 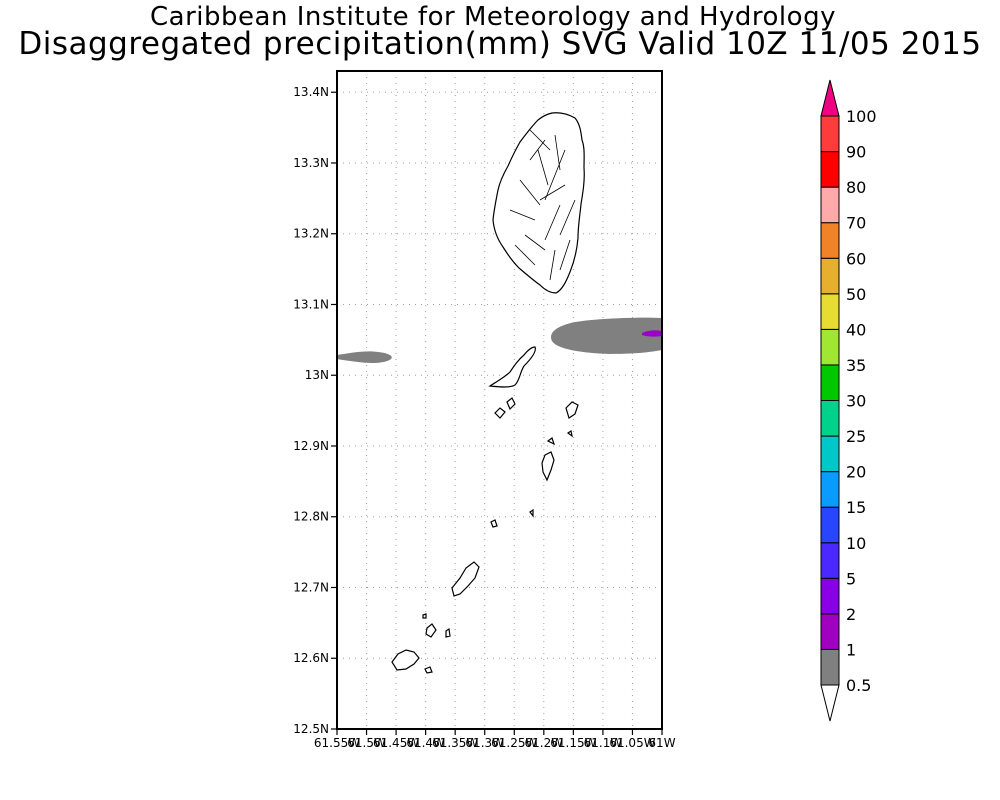 What do you see at coordinates (861, 116) in the screenshot?
I see `colorbar-label: 100` at bounding box center [861, 116].